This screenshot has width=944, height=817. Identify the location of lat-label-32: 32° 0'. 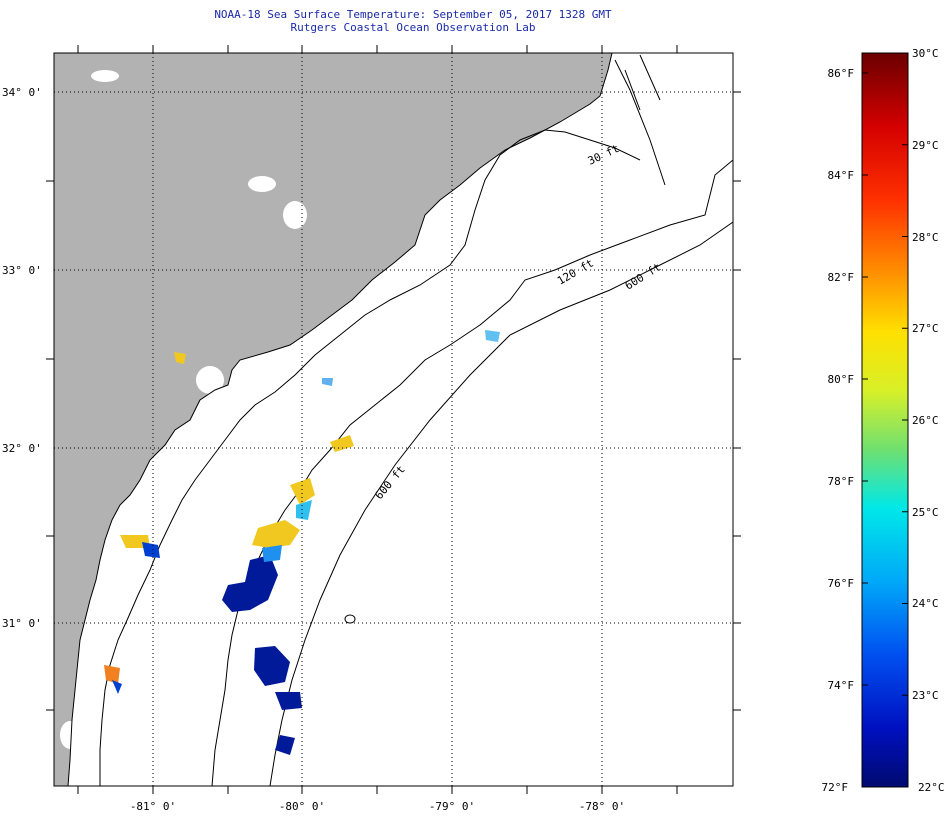
(22, 448).